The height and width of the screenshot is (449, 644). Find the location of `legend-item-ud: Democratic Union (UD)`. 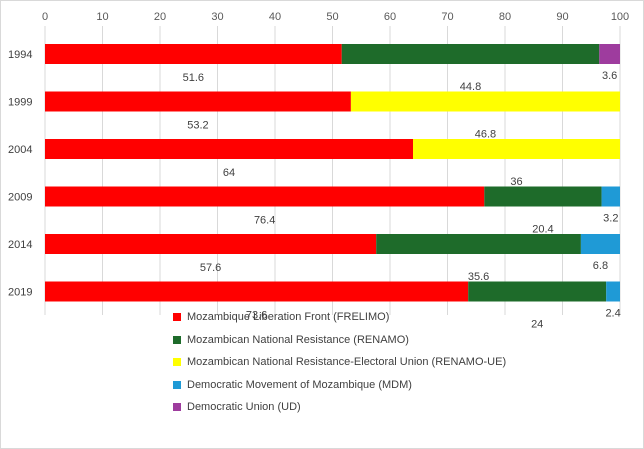

legend-item-ud: Democratic Union (UD) is located at coordinates (339, 407).